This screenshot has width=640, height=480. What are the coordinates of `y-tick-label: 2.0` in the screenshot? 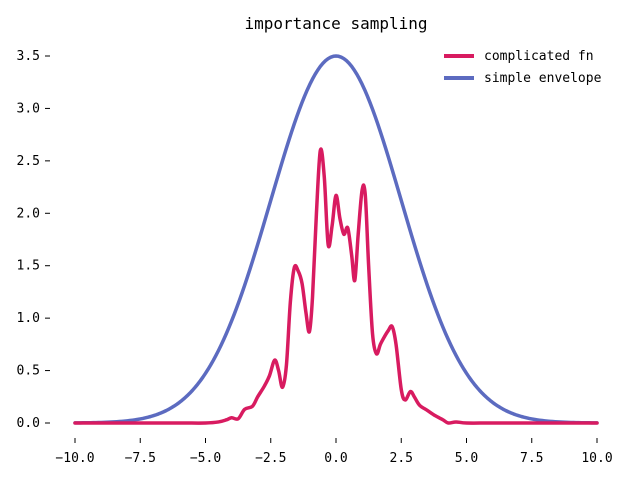 It's located at (28, 213).